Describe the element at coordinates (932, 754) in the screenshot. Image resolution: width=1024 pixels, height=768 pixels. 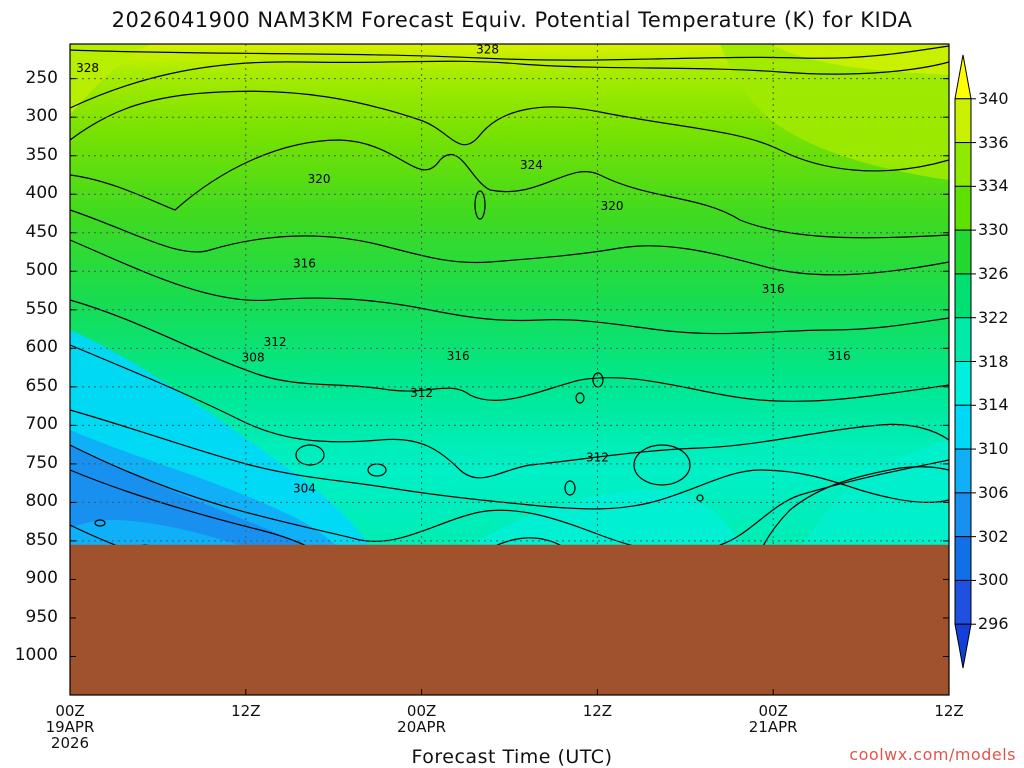
I see `source-credit: coolwx.com/models` at that location.